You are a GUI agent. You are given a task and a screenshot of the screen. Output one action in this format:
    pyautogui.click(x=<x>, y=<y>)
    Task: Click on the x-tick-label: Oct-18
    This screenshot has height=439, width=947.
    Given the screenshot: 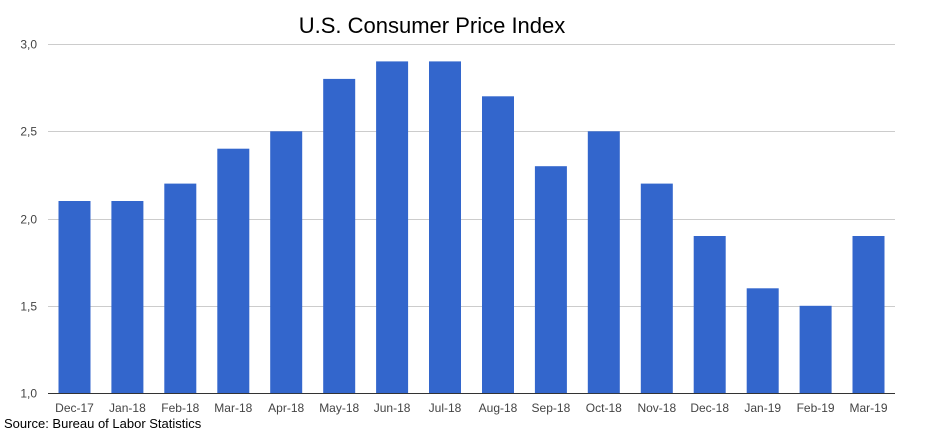 What is the action you would take?
    pyautogui.click(x=604, y=408)
    